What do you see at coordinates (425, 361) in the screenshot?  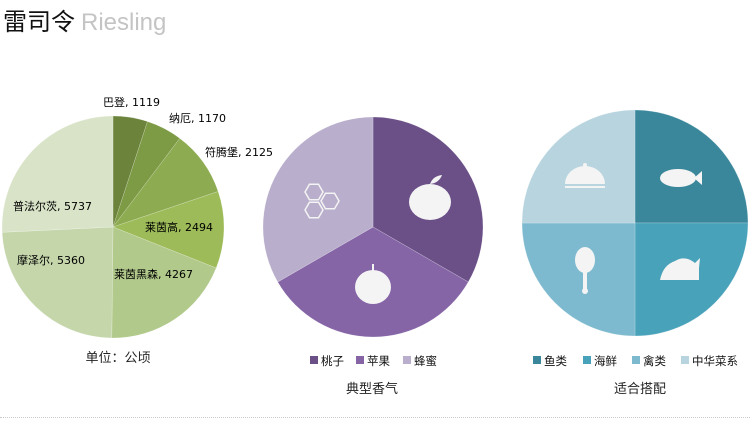 I see `legend-label: 蜂蜜` at bounding box center [425, 361].